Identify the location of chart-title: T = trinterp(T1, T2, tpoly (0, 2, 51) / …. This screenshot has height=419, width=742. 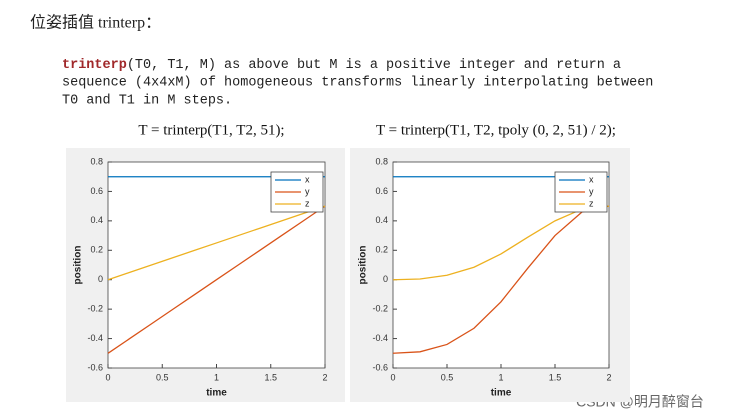
(496, 130).